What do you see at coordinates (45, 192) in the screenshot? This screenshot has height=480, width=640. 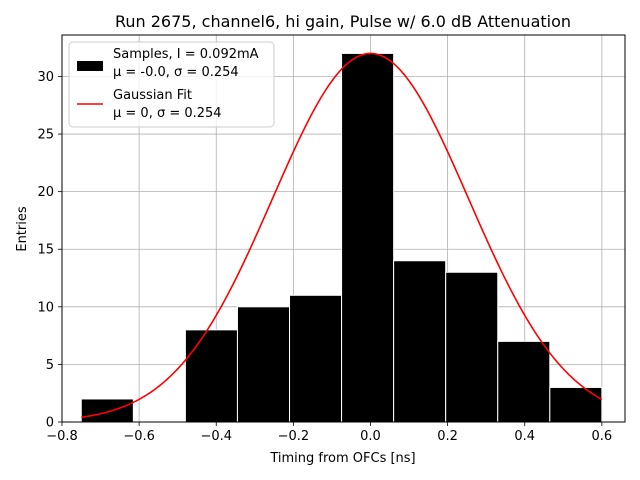 I see `y-tick-label: 20` at bounding box center [45, 192].